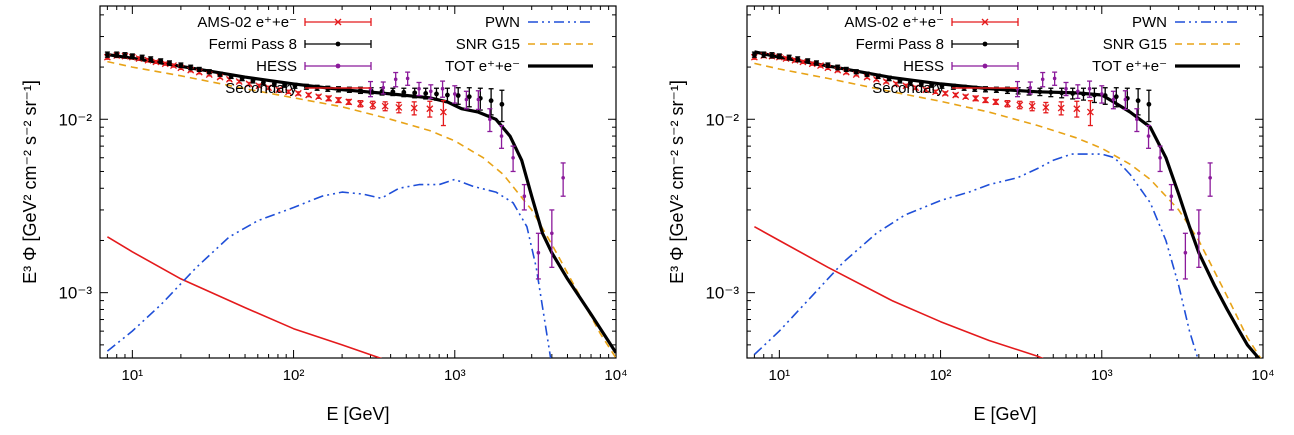  What do you see at coordinates (482, 66) in the screenshot?
I see `legend-label-tot-e-e: TOT e⁺+e⁻` at bounding box center [482, 66].